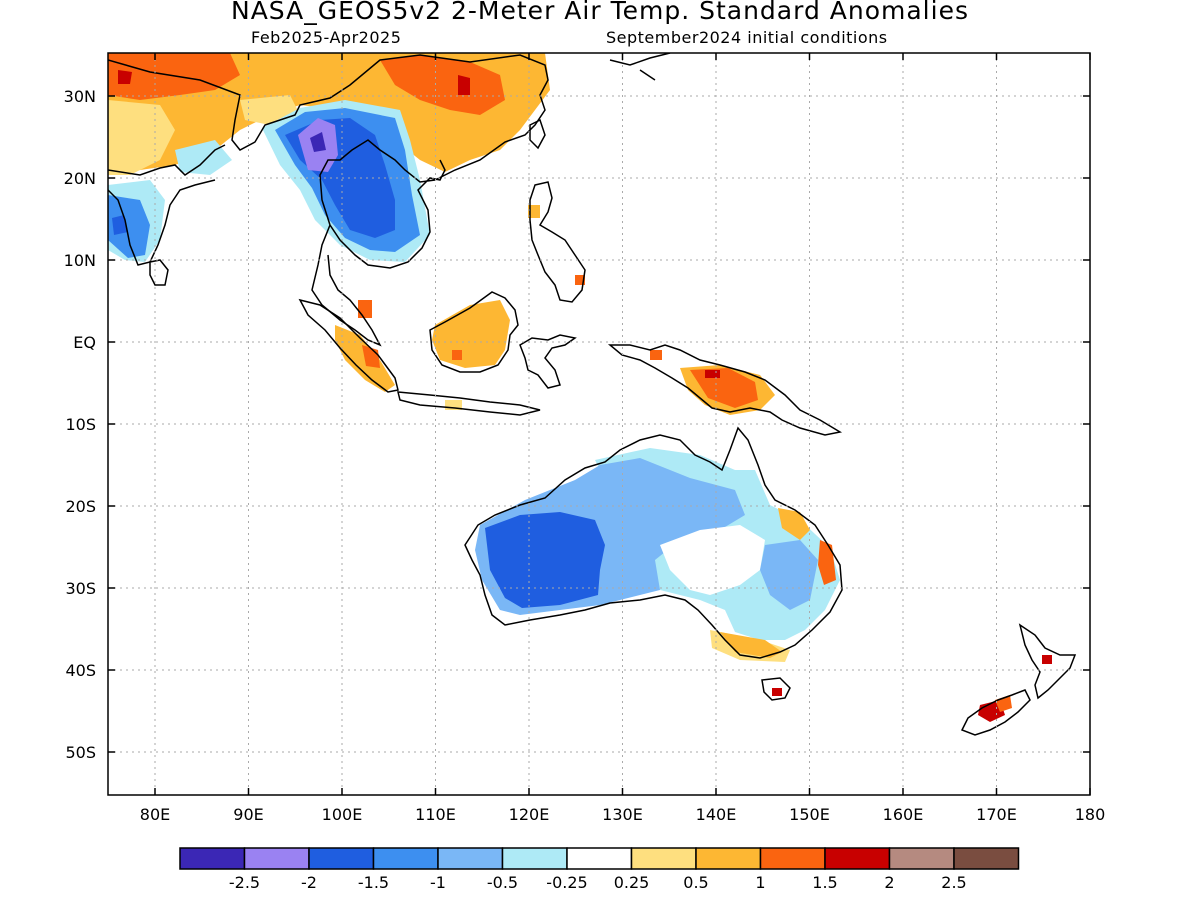  What do you see at coordinates (80, 506) in the screenshot?
I see `lat-tick-label: 20S` at bounding box center [80, 506].